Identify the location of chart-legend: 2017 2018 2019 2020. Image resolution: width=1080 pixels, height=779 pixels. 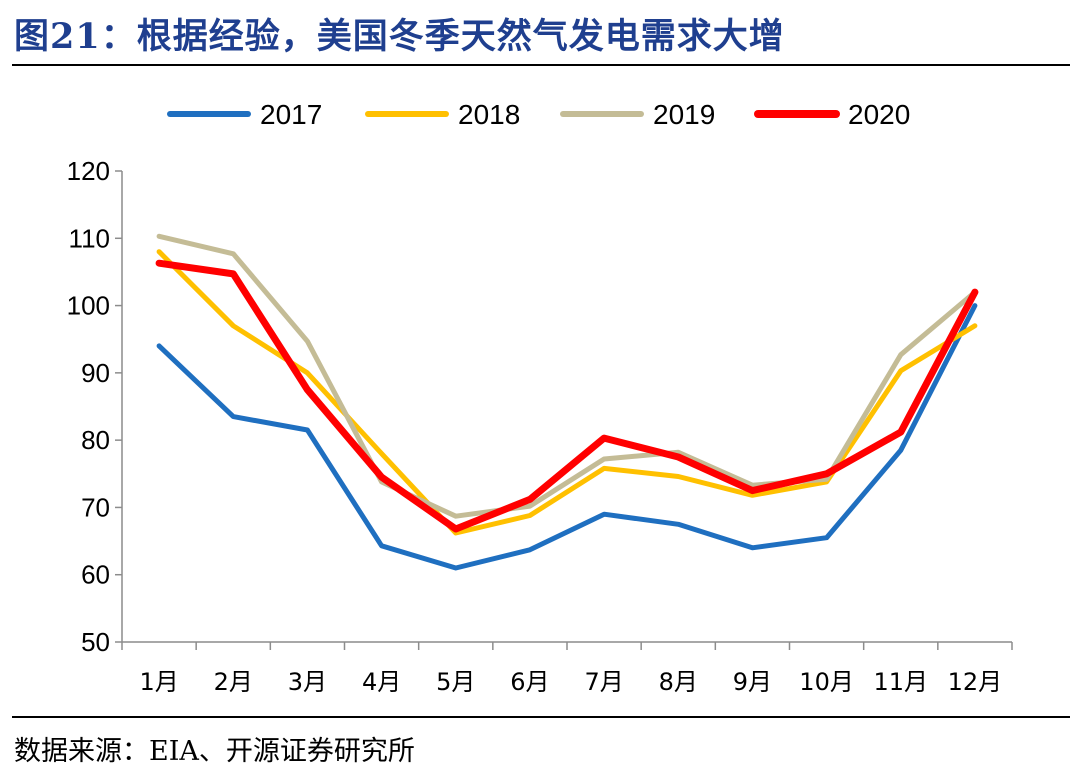
(538, 114).